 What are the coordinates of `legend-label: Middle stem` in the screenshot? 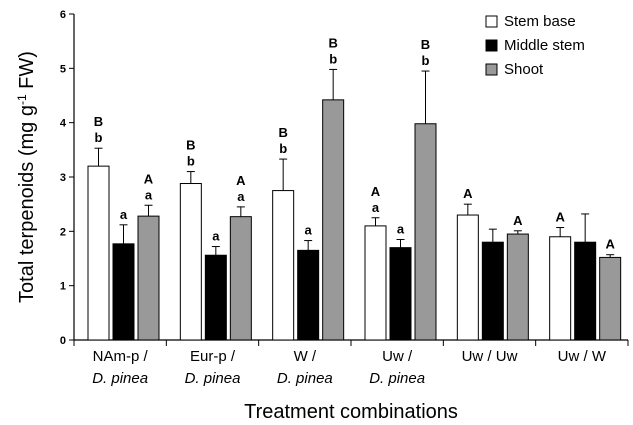 It's located at (544, 45).